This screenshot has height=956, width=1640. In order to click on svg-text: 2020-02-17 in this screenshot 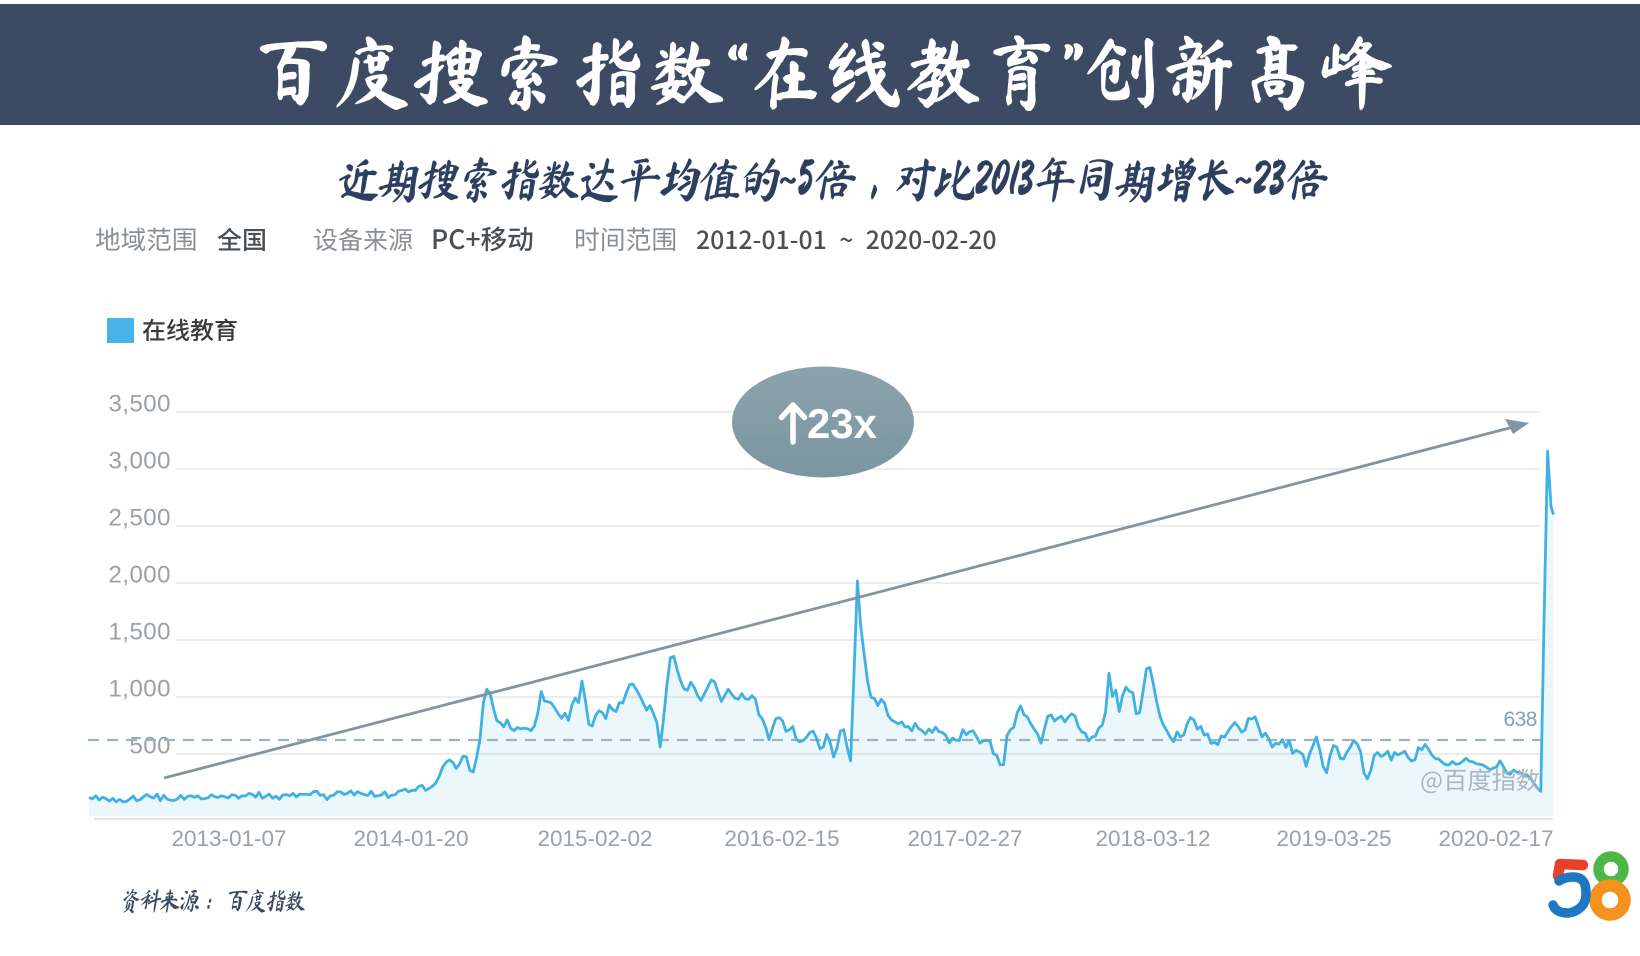, I will do `click(1495, 838)`.